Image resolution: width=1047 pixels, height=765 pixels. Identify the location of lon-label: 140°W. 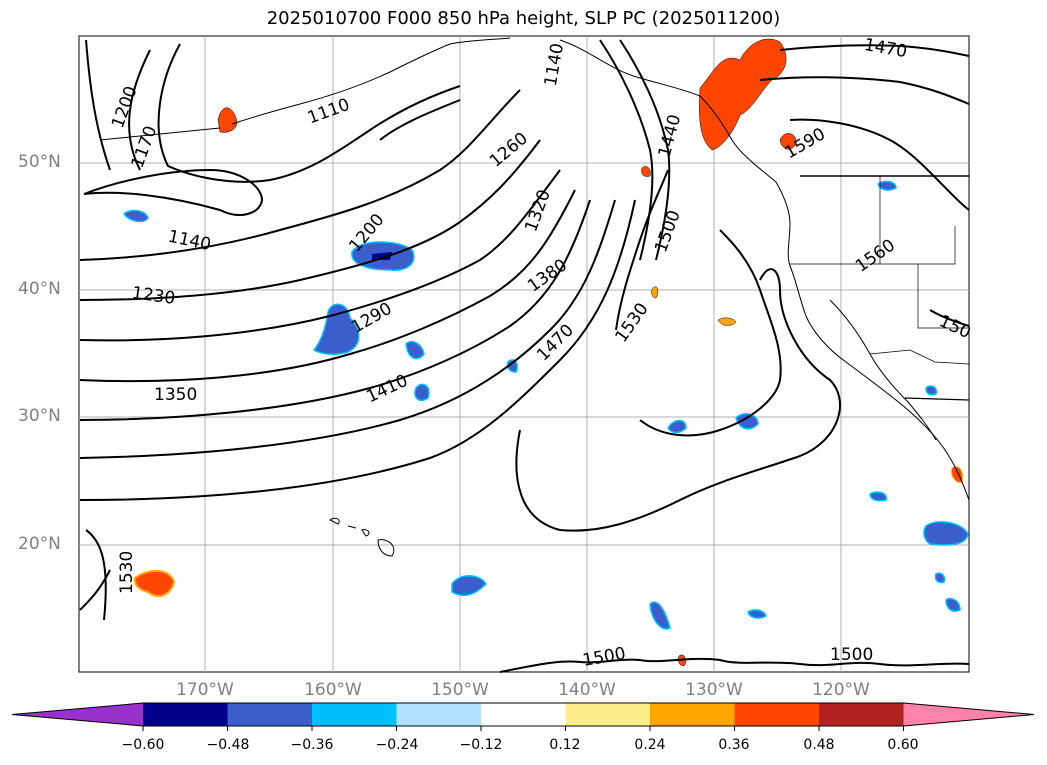
(587, 690).